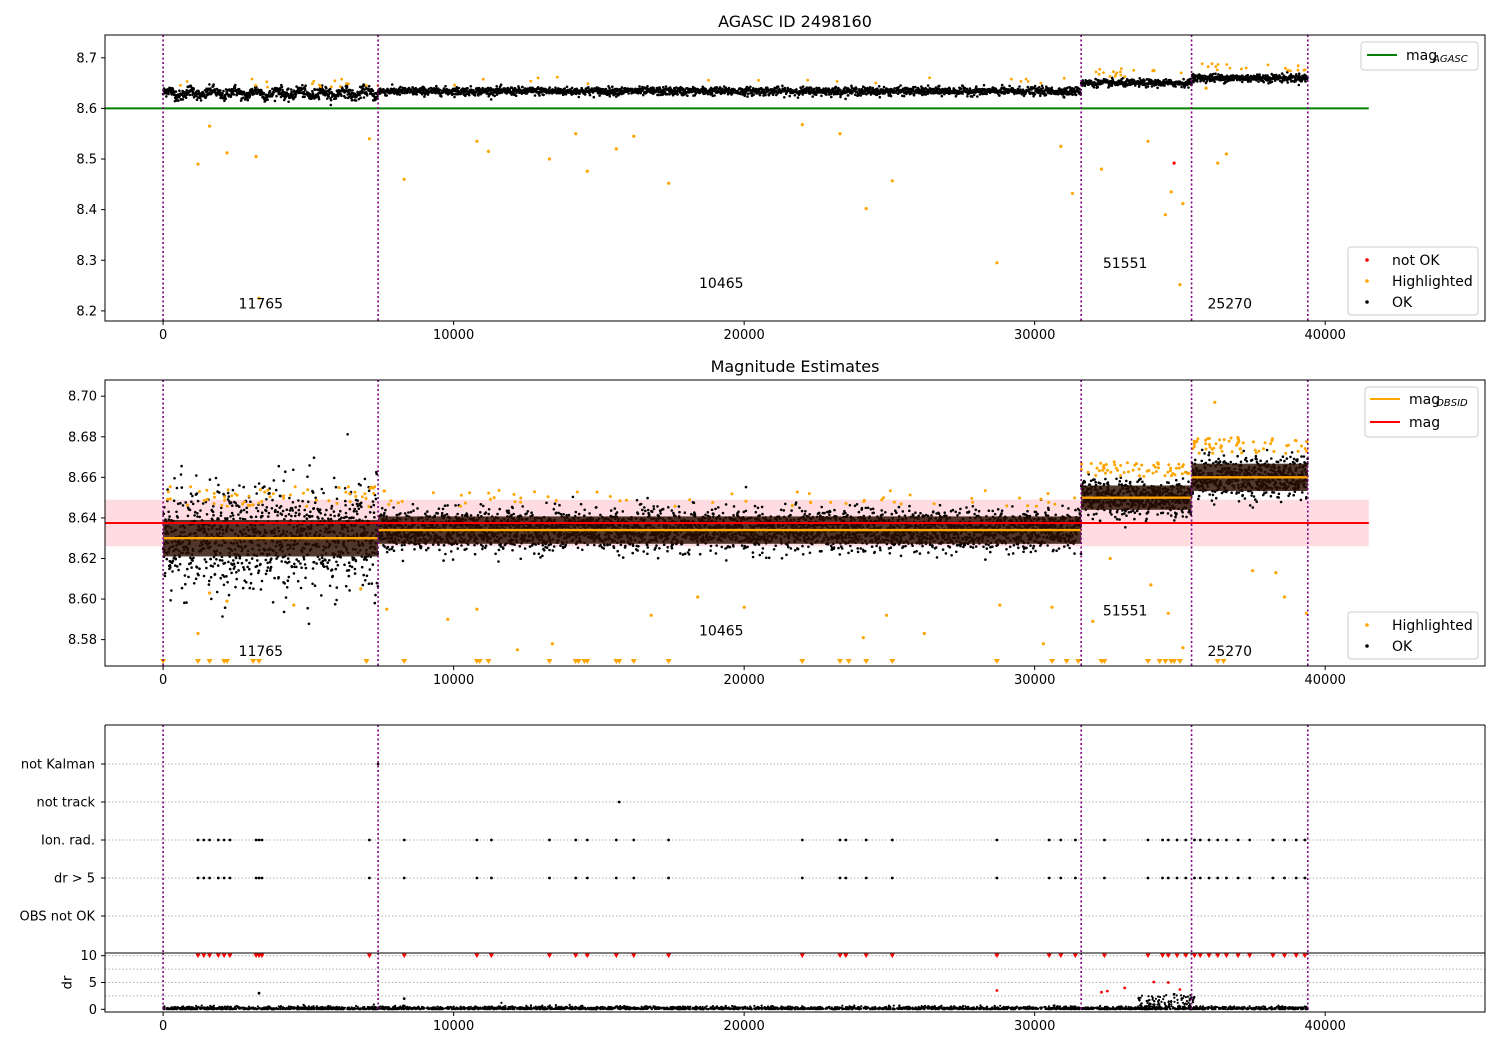 The height and width of the screenshot is (1050, 1500). What do you see at coordinates (1034, 335) in the screenshot?
I see `x-tick-label: 30000` at bounding box center [1034, 335].